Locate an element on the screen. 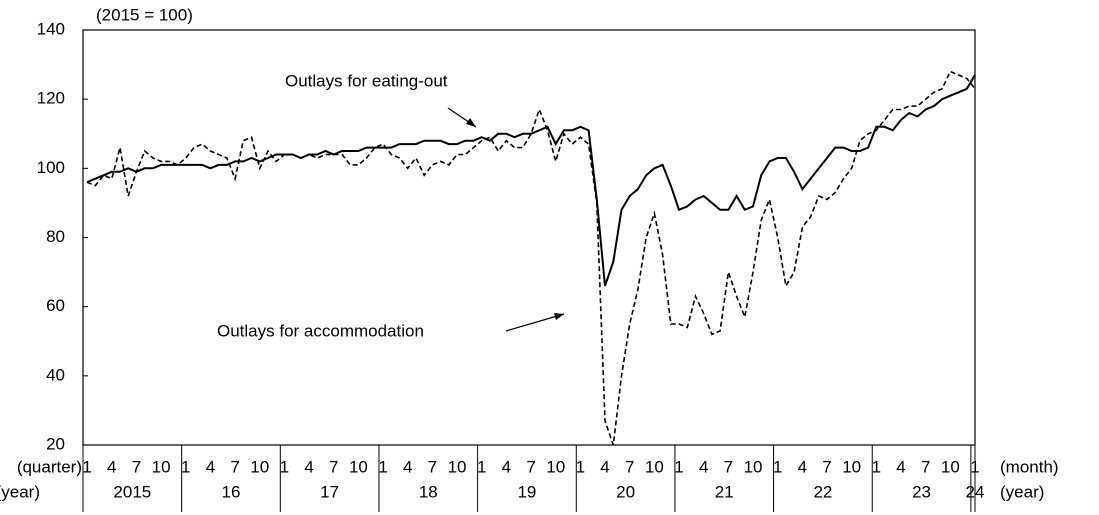 This screenshot has width=1099, height=515. year-label: 18 is located at coordinates (428, 491).